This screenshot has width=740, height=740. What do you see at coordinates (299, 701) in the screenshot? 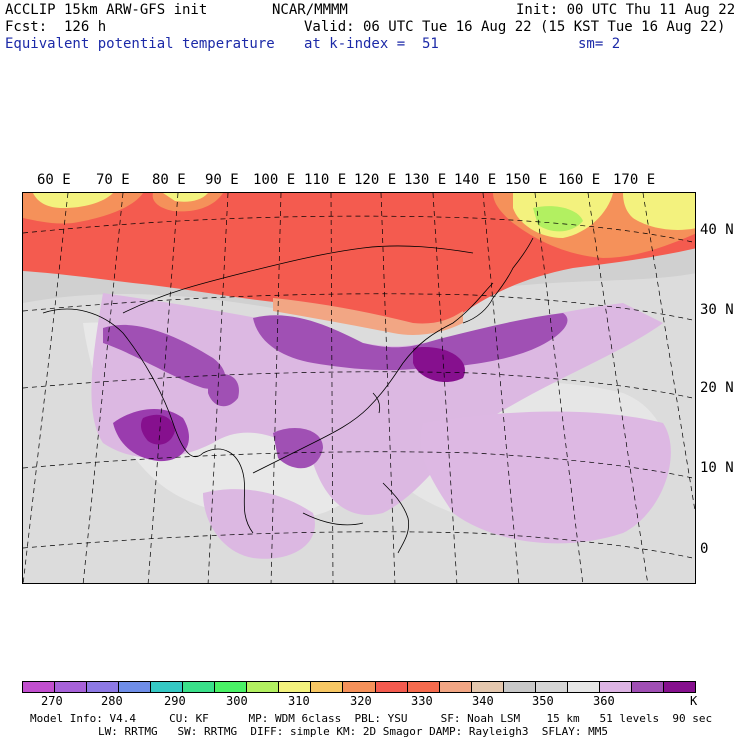
I see `colorbar-tick: 310` at bounding box center [299, 701].